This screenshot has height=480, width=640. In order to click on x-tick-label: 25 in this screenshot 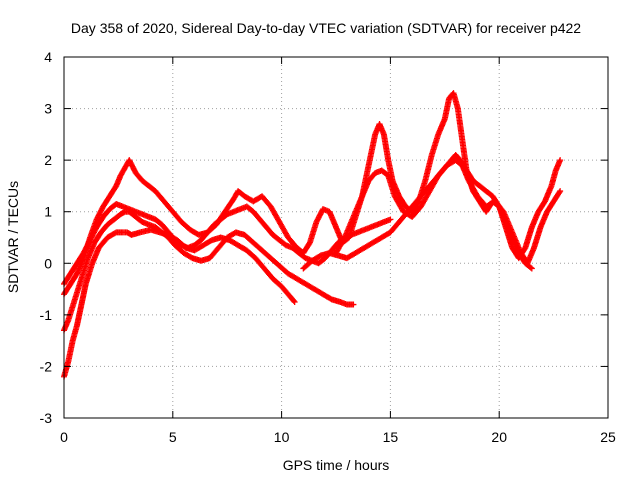, I will do `click(608, 437)`.